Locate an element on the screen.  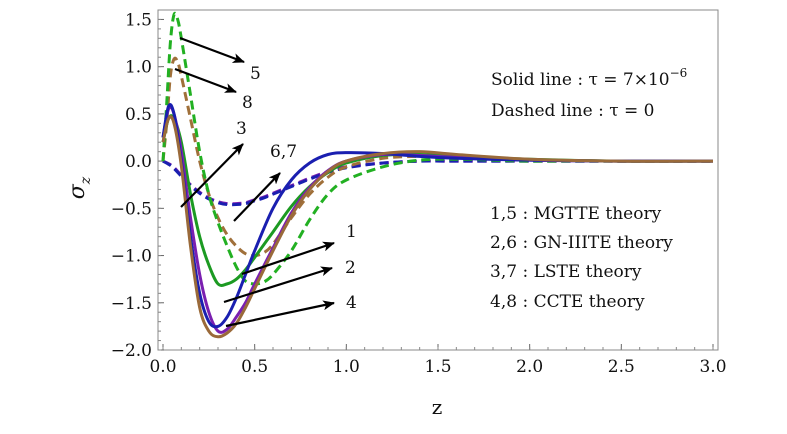
annotation-label: 6,7 is located at coordinates (283, 152).